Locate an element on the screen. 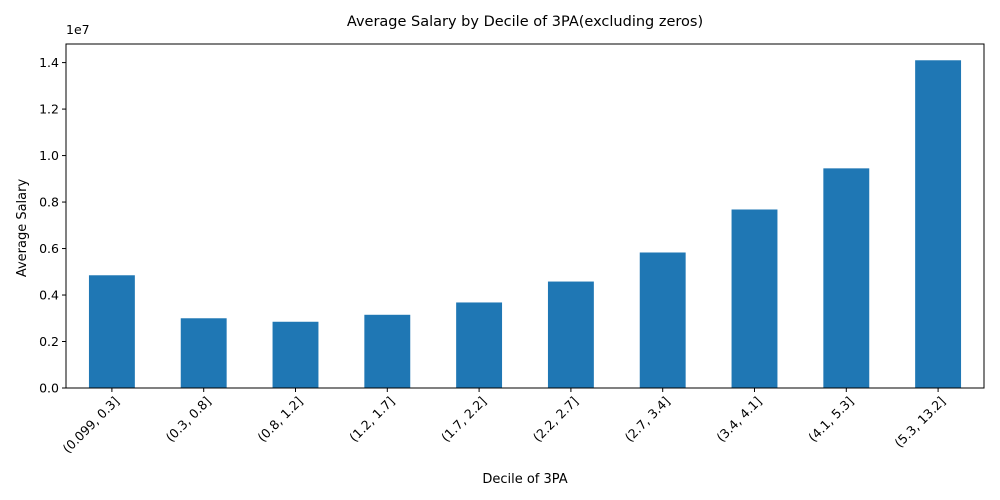 The width and height of the screenshot is (1000, 500). y-axis-label: Average Salary is located at coordinates (22, 228).